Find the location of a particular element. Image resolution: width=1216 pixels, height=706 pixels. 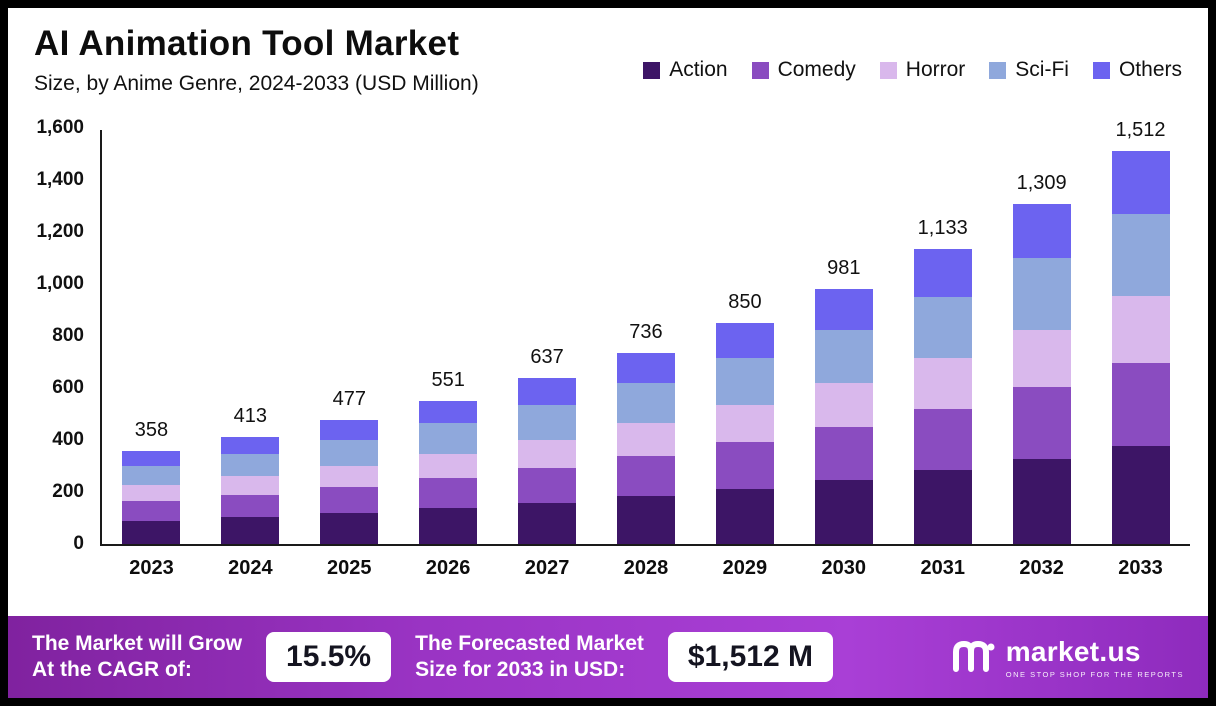

chart-legend: Action Comedy Horror Sci-Fi Others is located at coordinates (912, 70).